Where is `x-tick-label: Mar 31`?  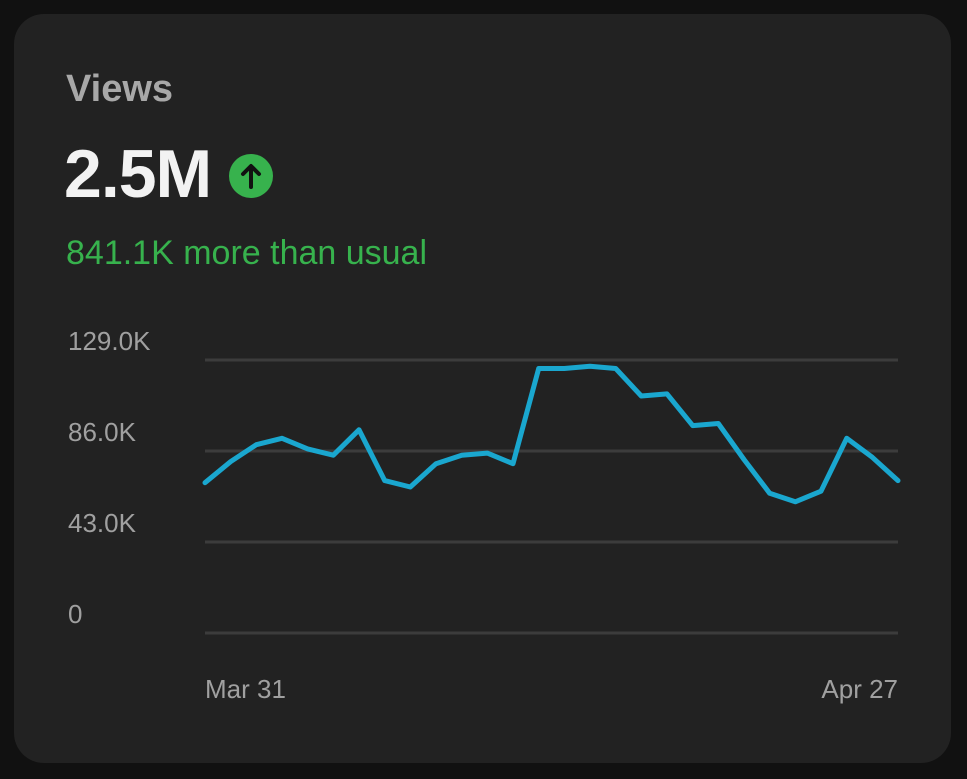 x-tick-label: Mar 31 is located at coordinates (245, 689).